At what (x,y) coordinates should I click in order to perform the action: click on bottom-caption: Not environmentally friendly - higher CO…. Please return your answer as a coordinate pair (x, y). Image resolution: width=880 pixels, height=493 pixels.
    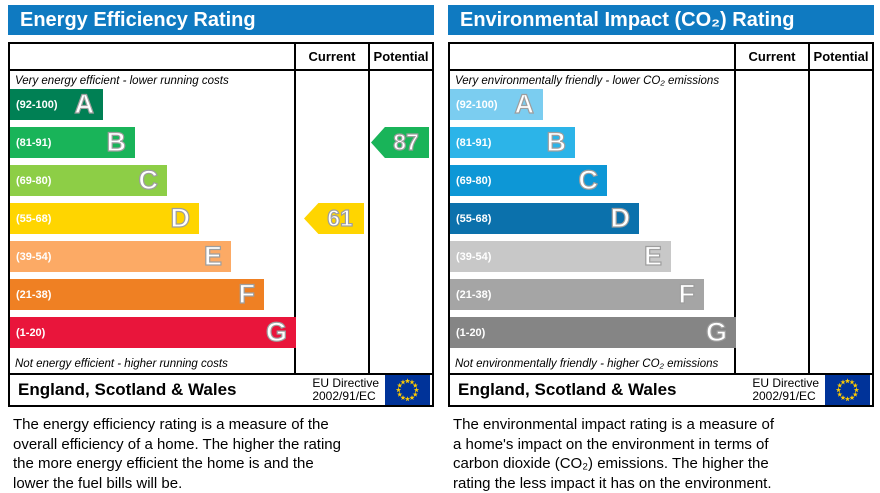
    Looking at the image, I should click on (587, 364).